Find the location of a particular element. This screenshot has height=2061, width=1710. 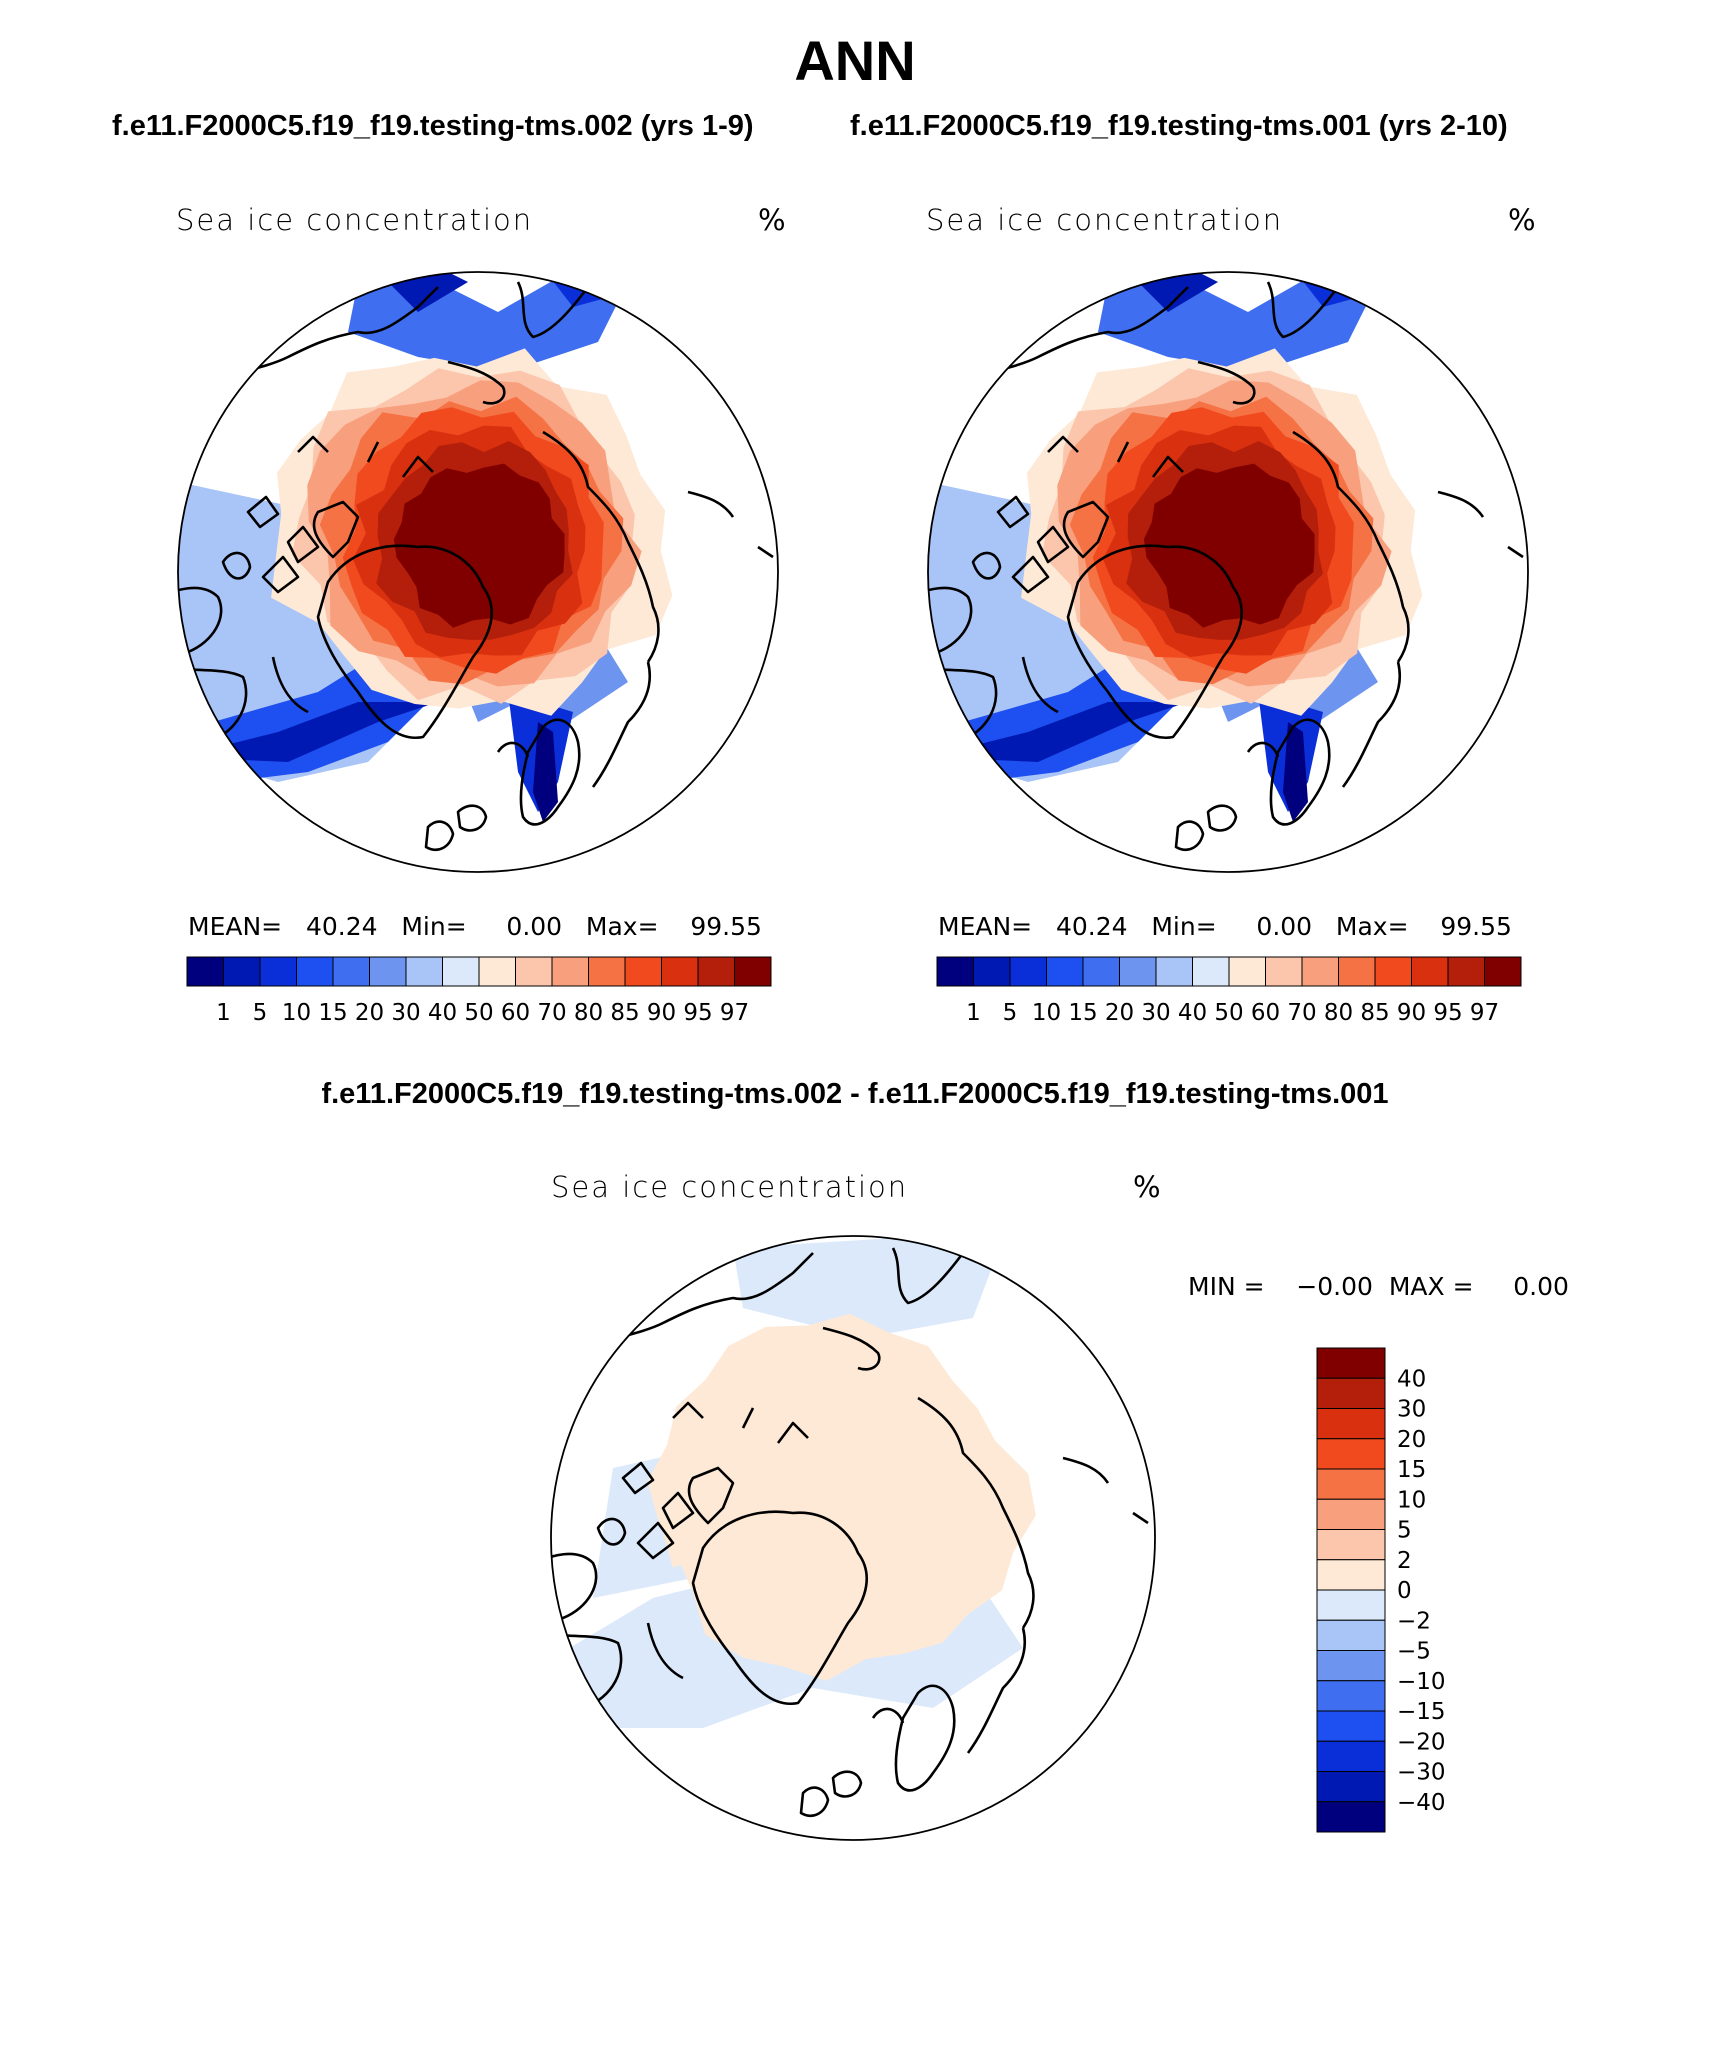

figure-title: ANN is located at coordinates (855, 60).